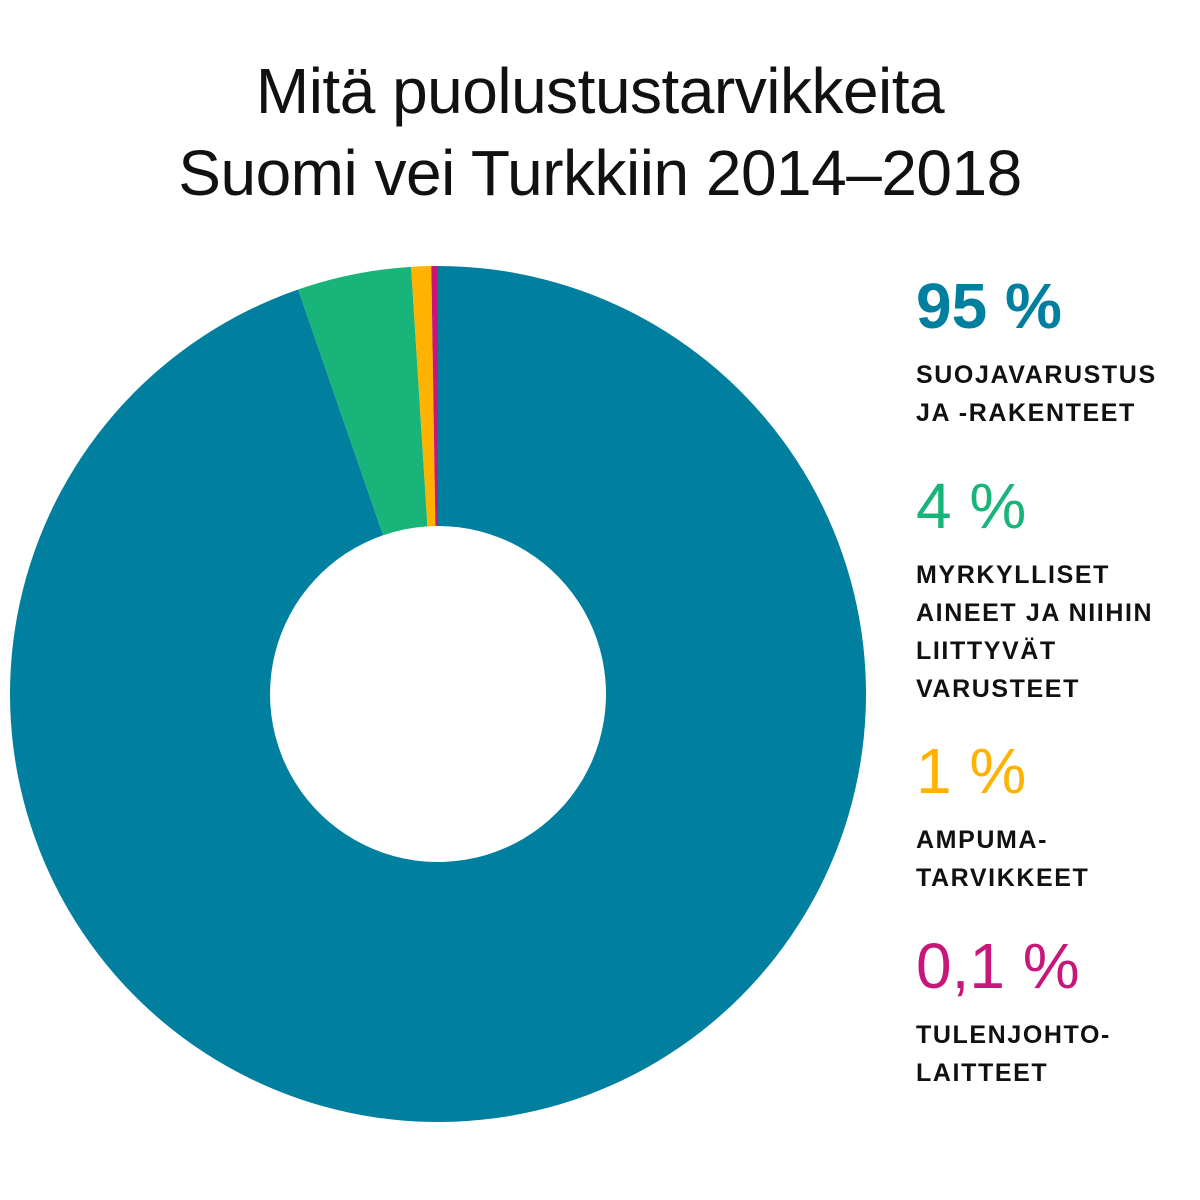 This screenshot has height=1200, width=1200. Describe the element at coordinates (1056, 351) in the screenshot. I see `legend-item-suojavarustus: 95 % SUOJAVARUSTUS JA -RAKENTEET` at that location.